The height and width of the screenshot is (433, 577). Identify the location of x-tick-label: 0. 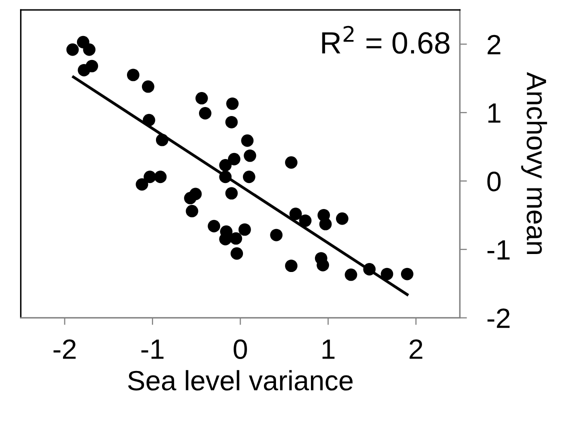
(240, 349).